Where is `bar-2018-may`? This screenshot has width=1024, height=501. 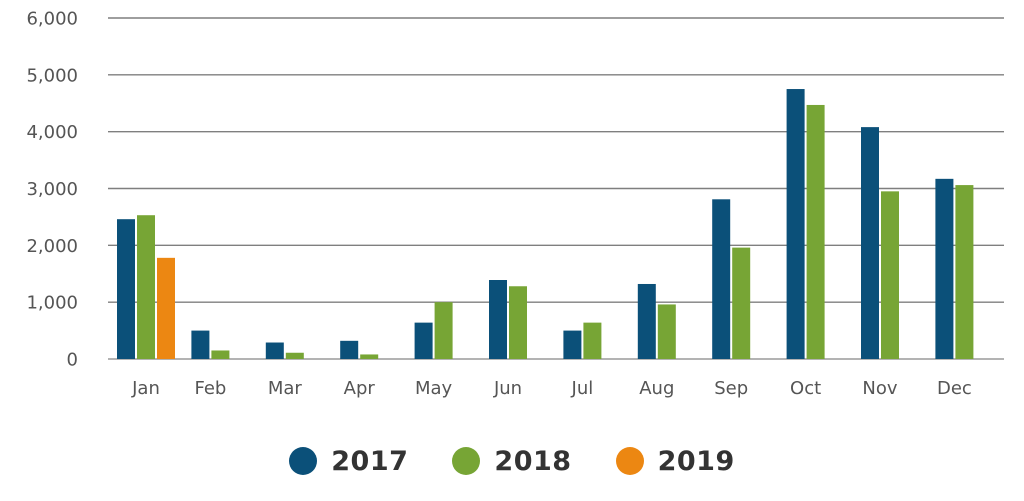 bar-2018-may is located at coordinates (443, 330).